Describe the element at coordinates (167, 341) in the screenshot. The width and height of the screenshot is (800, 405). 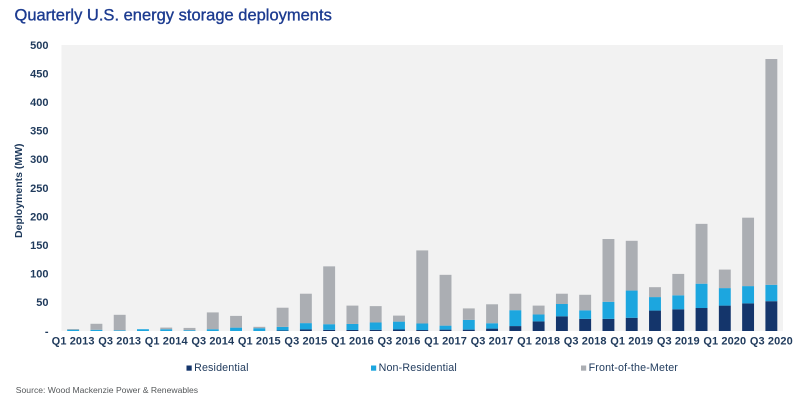
I see `svg-text: Q1 2014` at that location.